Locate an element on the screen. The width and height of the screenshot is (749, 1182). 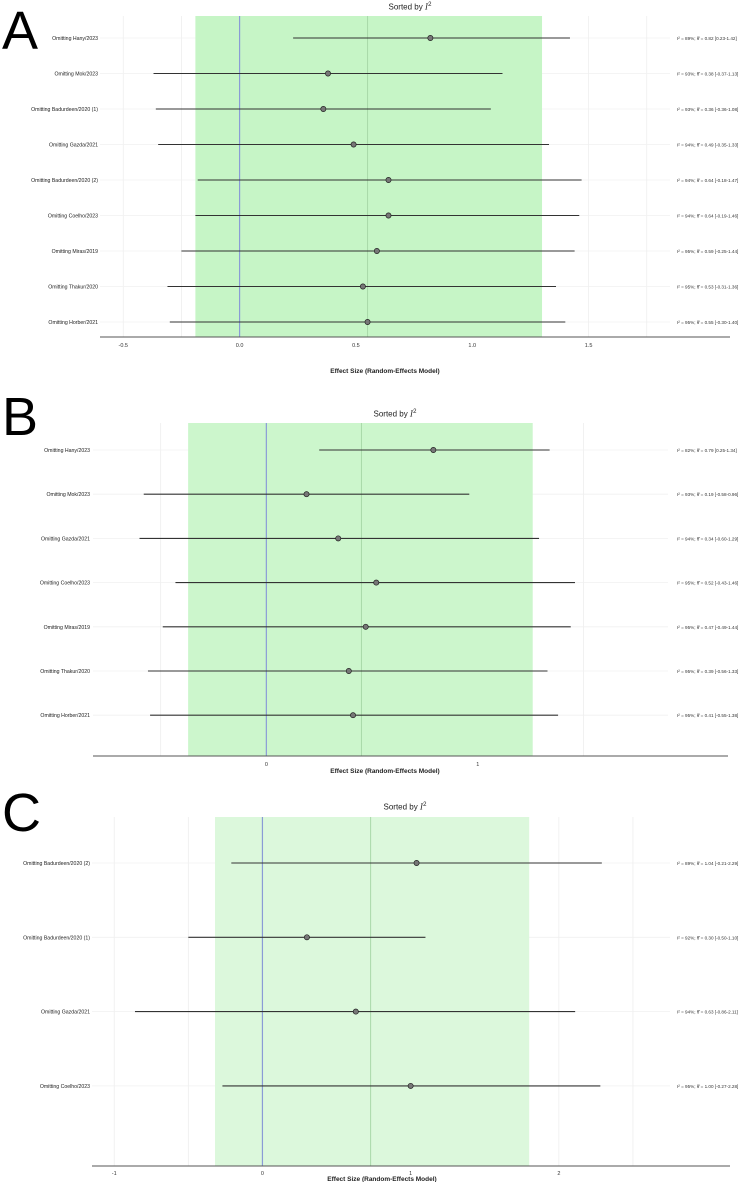
panel-label-b: B is located at coordinates (20, 417).